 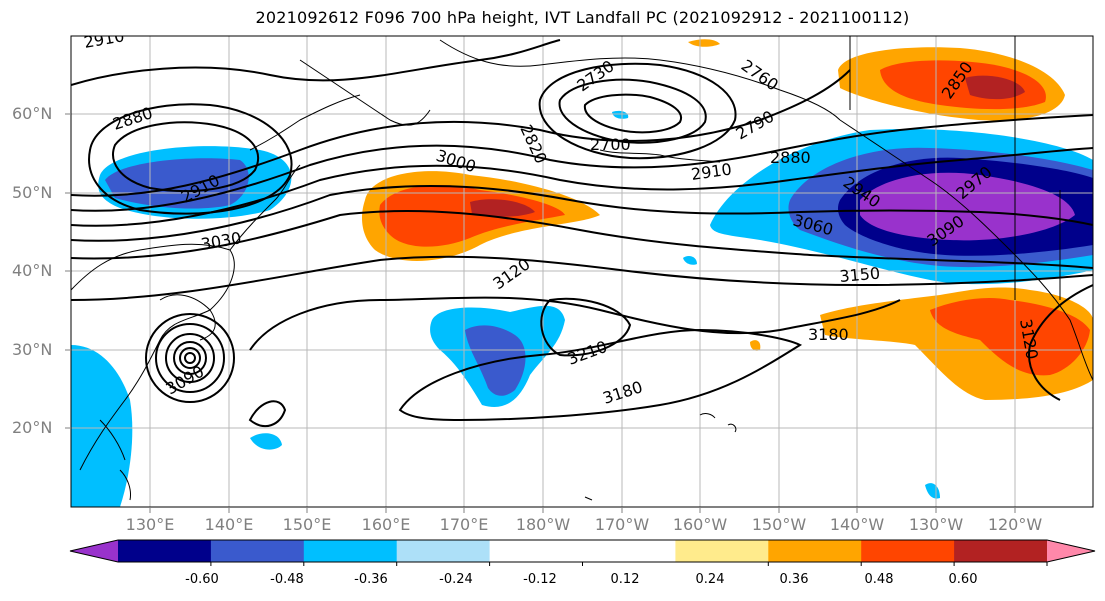 What do you see at coordinates (32, 427) in the screenshot?
I see `lat-label: 20°N` at bounding box center [32, 427].